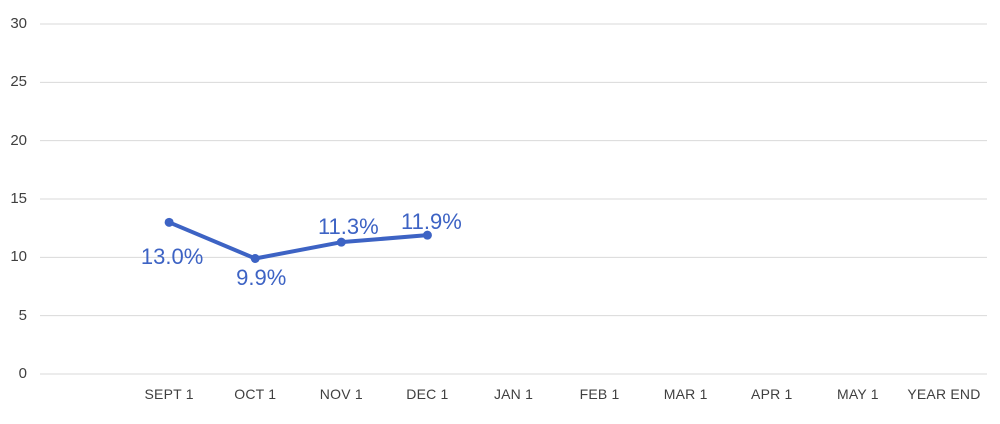 The height and width of the screenshot is (424, 1000). Describe the element at coordinates (255, 394) in the screenshot. I see `x-axis-tick-label: OCT 1` at that location.